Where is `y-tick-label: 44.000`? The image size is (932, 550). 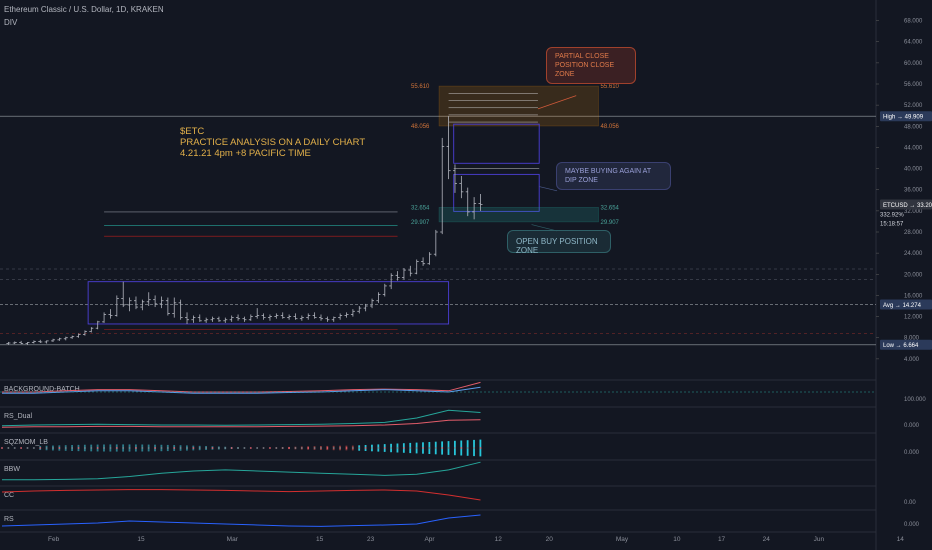 y-tick-label: 44.000 is located at coordinates (913, 148).